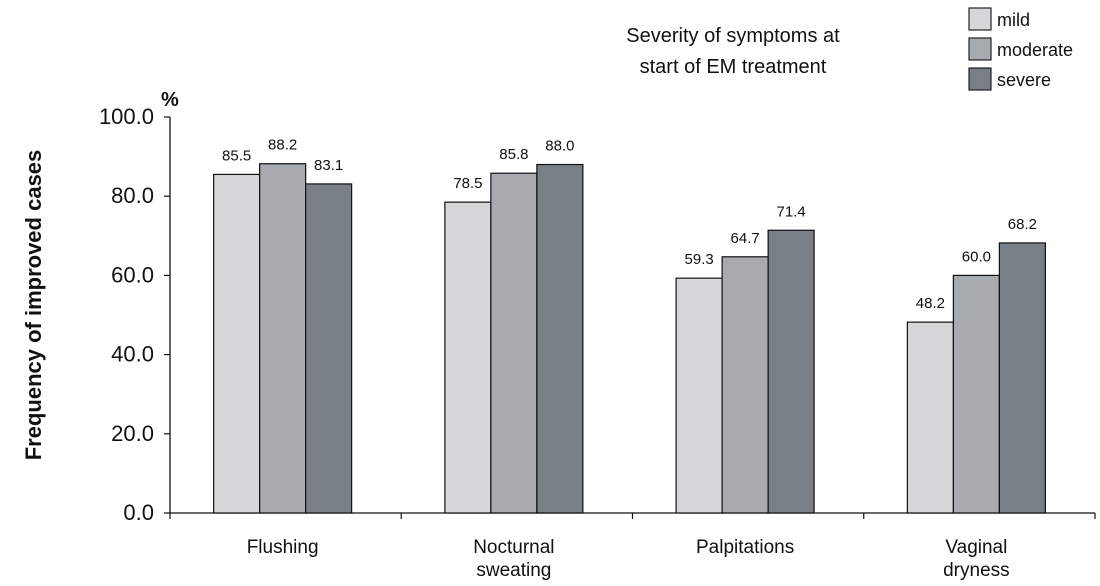  Describe the element at coordinates (980, 19) in the screenshot. I see `legend-swatch-mild` at that location.